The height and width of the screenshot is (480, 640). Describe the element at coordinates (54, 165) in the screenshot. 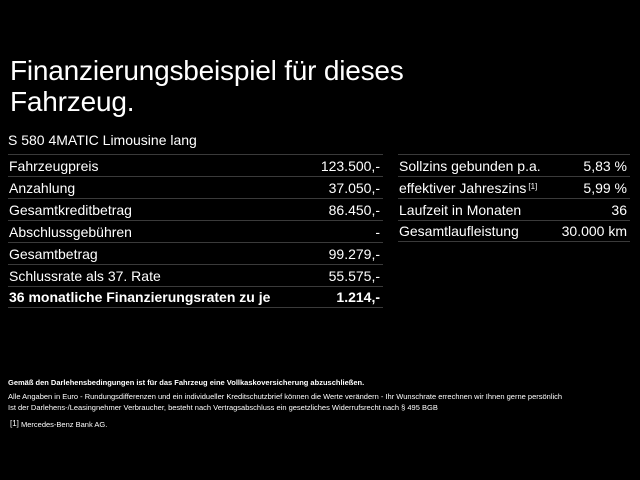

I see `row-label: Fahrzeugpreis` at that location.